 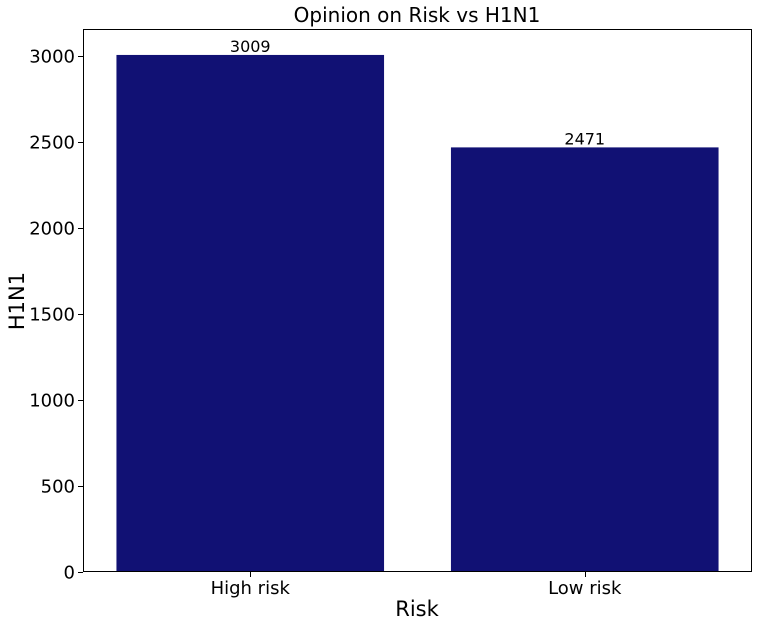 I want to click on chart-title: Opinion on Risk vs H1N1, so click(x=417, y=15).